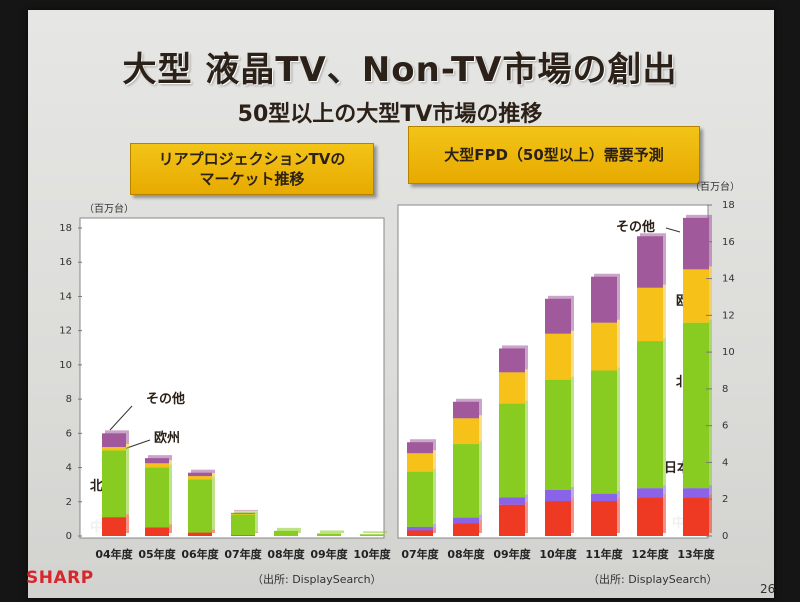  Describe the element at coordinates (65, 296) in the screenshot. I see `left-ytick-label: 14` at that location.